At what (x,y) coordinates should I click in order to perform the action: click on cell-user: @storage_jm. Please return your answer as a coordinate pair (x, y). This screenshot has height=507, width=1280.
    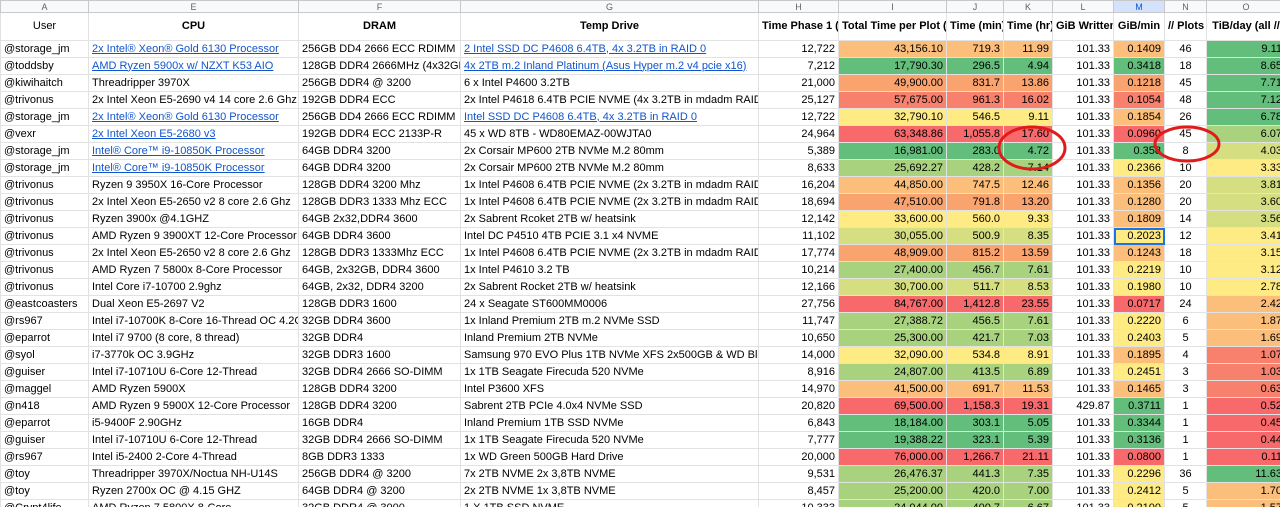
    Looking at the image, I should click on (44, 151).